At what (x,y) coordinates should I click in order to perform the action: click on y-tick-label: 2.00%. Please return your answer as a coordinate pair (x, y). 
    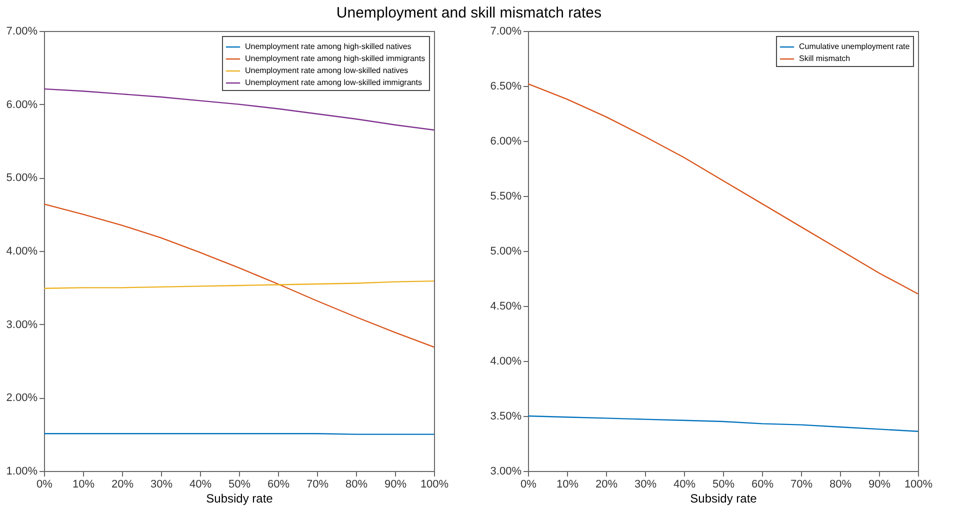
    Looking at the image, I should click on (22, 398).